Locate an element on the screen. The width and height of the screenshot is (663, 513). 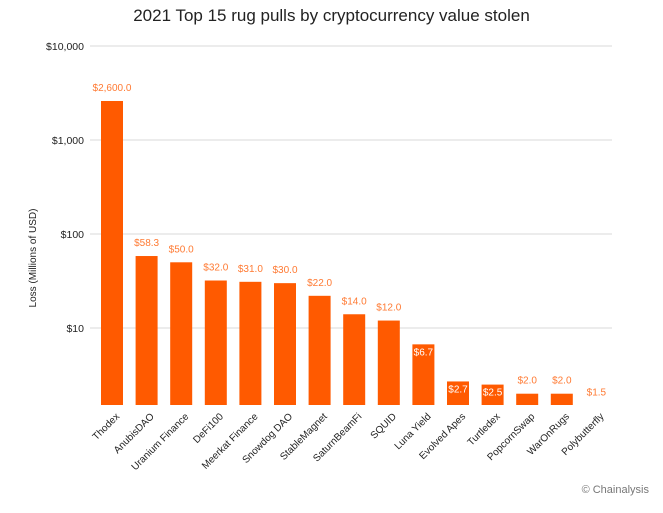
data-label: $58.3 is located at coordinates (146, 243).